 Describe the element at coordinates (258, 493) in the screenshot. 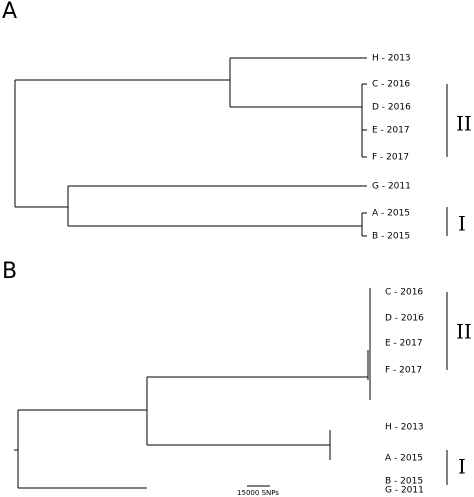

I see `scale-bar-label: 15000 SNPs` at that location.